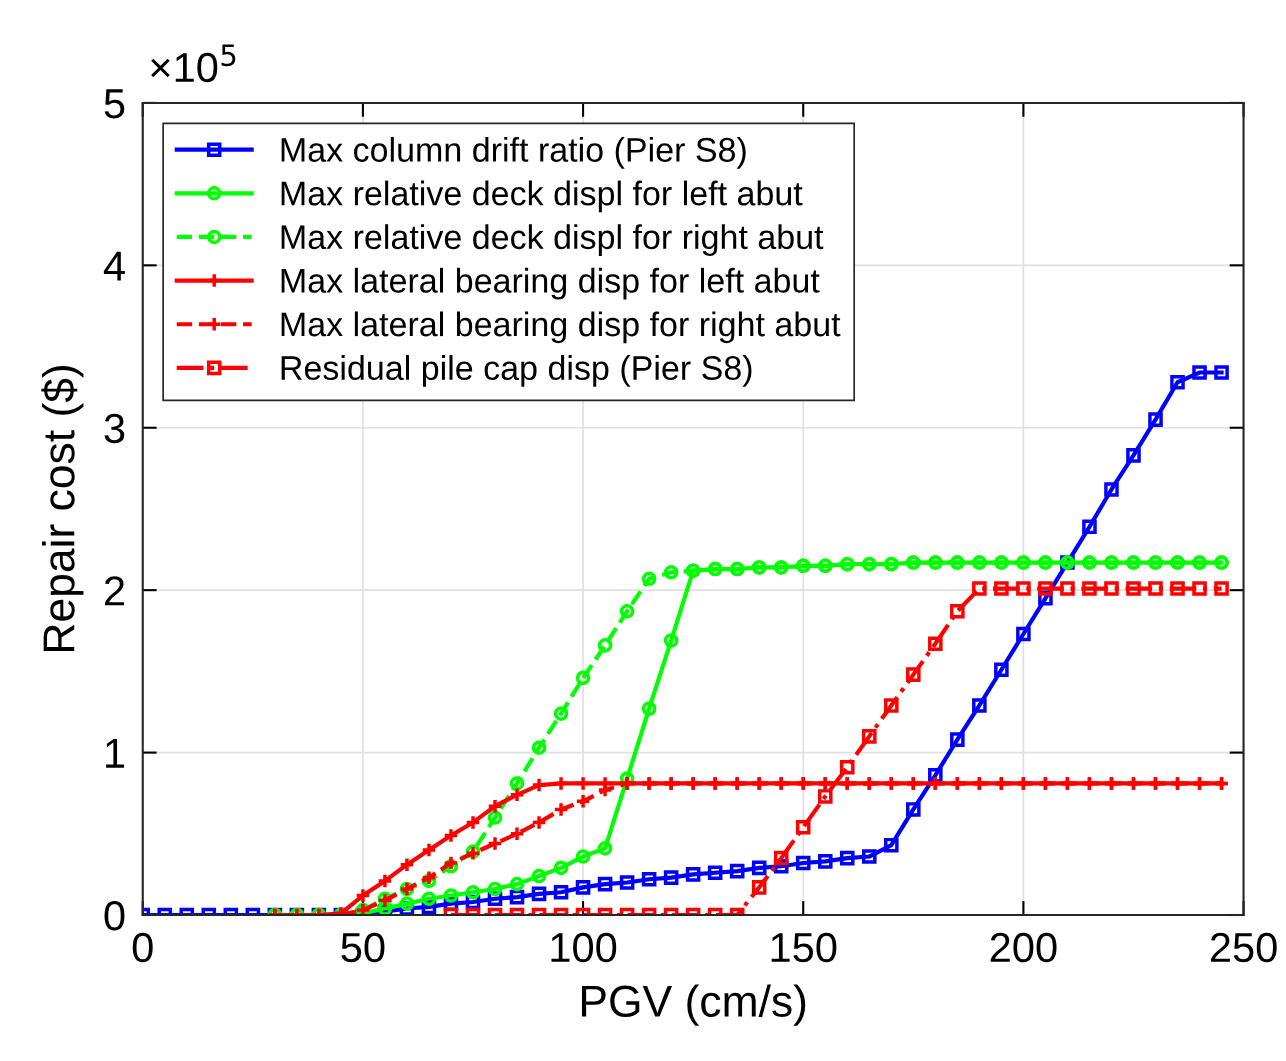 The image size is (1286, 1061). What do you see at coordinates (550, 283) in the screenshot?
I see `legend-label: Max lateral bearing disp for left abut` at bounding box center [550, 283].